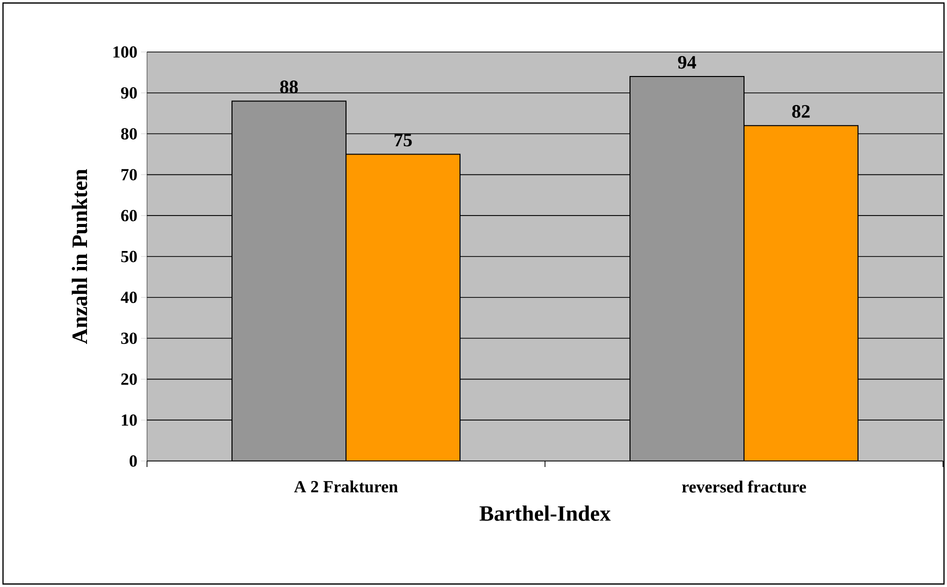 The height and width of the screenshot is (587, 947). I want to click on y-tick-label: 80, so click(129, 134).